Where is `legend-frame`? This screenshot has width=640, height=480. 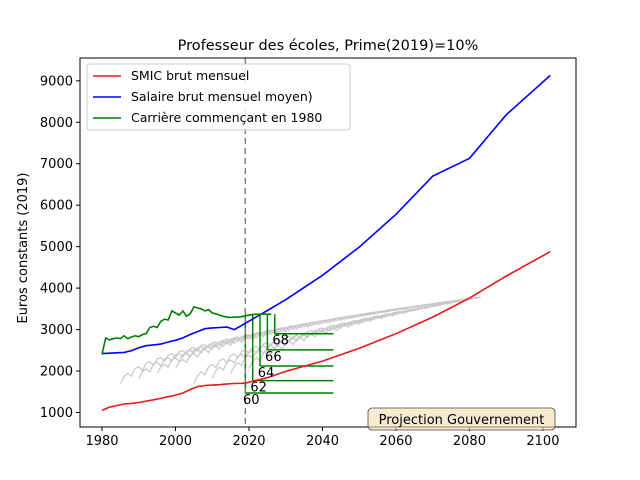
legend-frame is located at coordinates (218, 97).